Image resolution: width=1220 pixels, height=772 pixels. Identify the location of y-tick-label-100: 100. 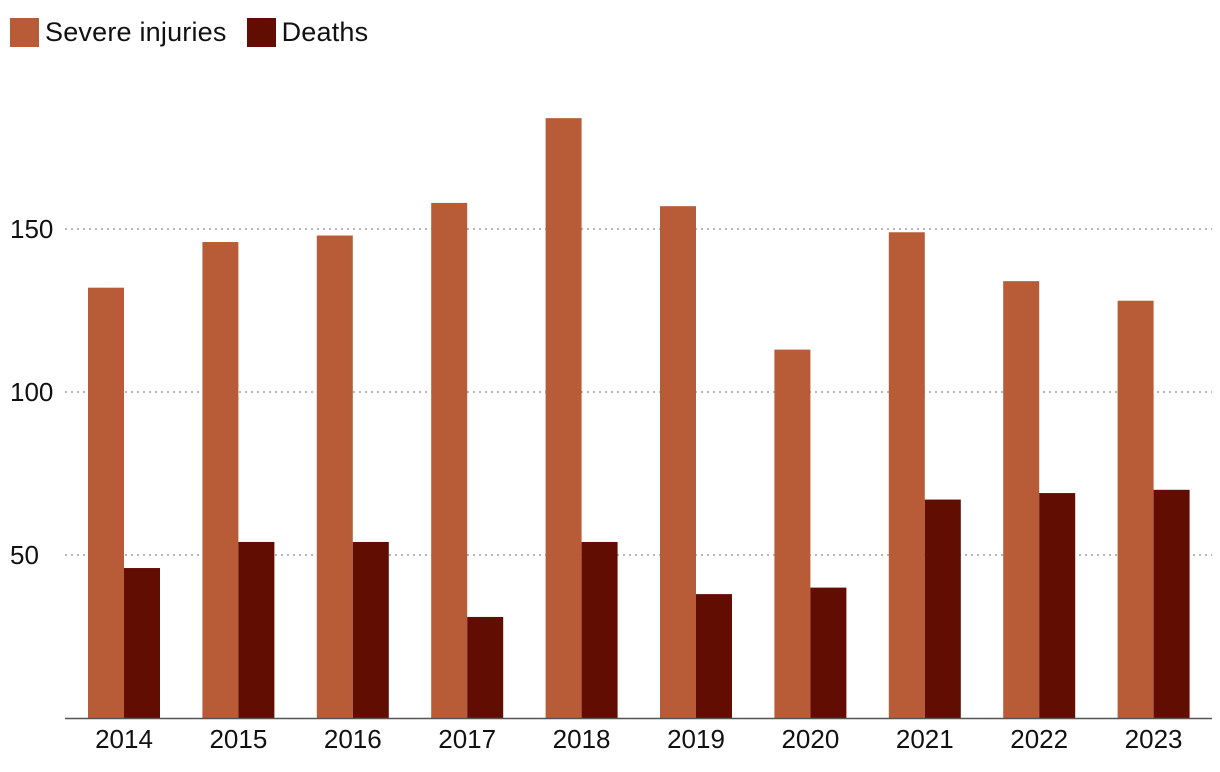
(31, 392).